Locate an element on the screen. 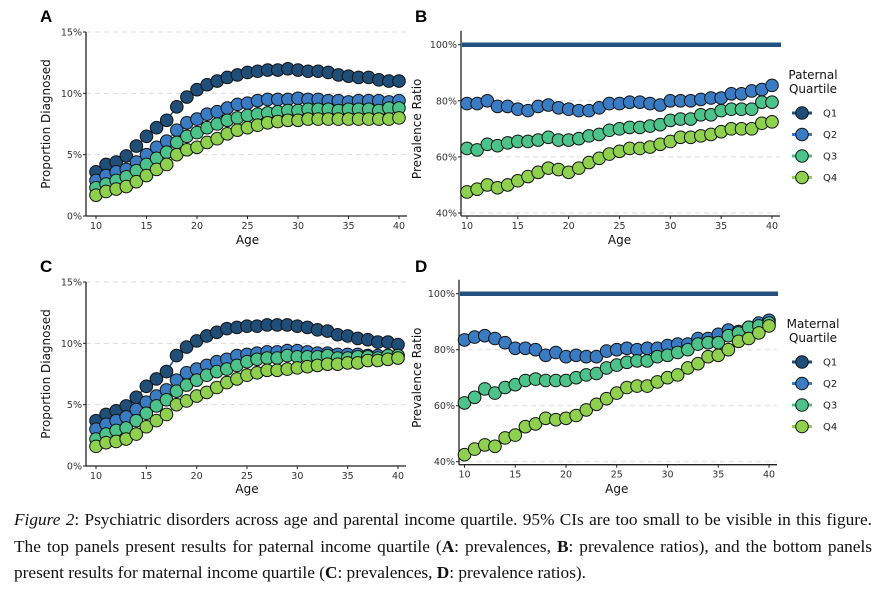  caption-sep: : is located at coordinates (79, 519).